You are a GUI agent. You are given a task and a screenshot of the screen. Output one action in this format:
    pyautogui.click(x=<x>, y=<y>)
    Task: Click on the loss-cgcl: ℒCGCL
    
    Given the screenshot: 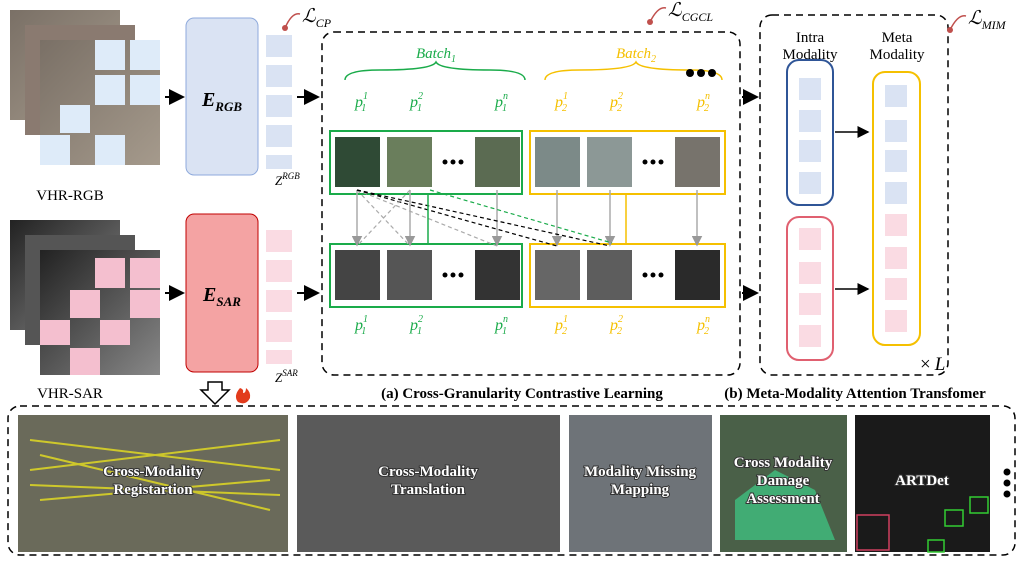 What is the action you would take?
    pyautogui.click(x=690, y=12)
    